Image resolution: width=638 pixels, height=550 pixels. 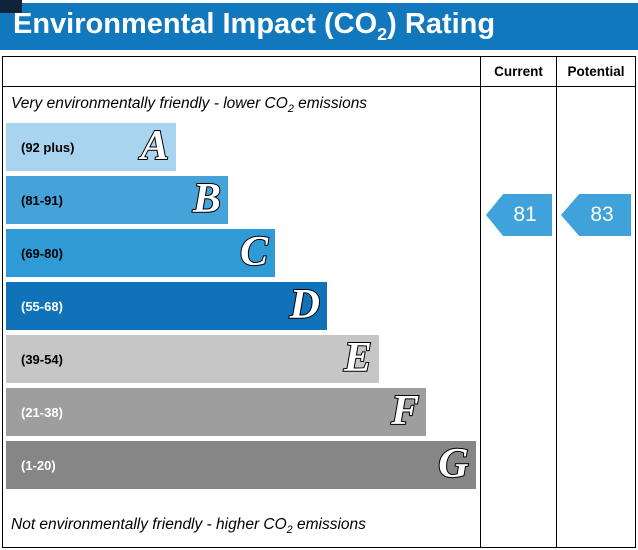 I want to click on band-letter: B, so click(x=207, y=199).